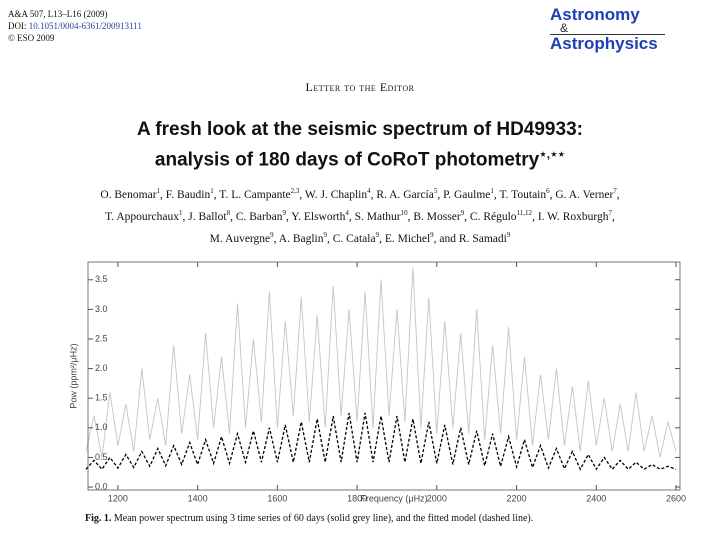  Describe the element at coordinates (85, 26) in the screenshot. I see `doi-link: 10.1051/0004-6361/200913111` at that location.